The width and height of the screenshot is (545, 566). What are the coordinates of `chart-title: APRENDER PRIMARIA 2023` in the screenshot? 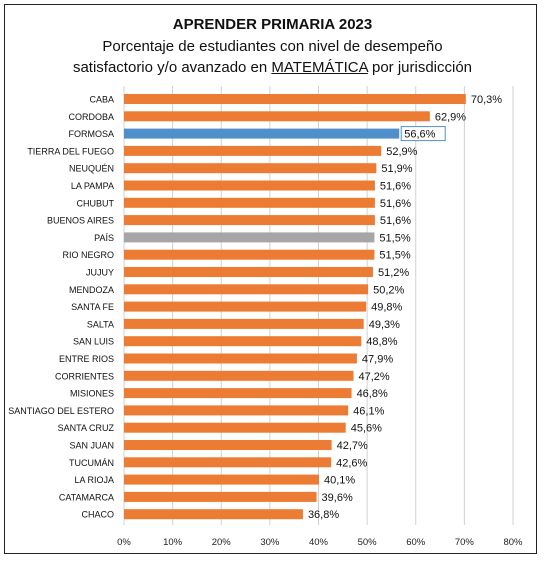 It's located at (272, 24).